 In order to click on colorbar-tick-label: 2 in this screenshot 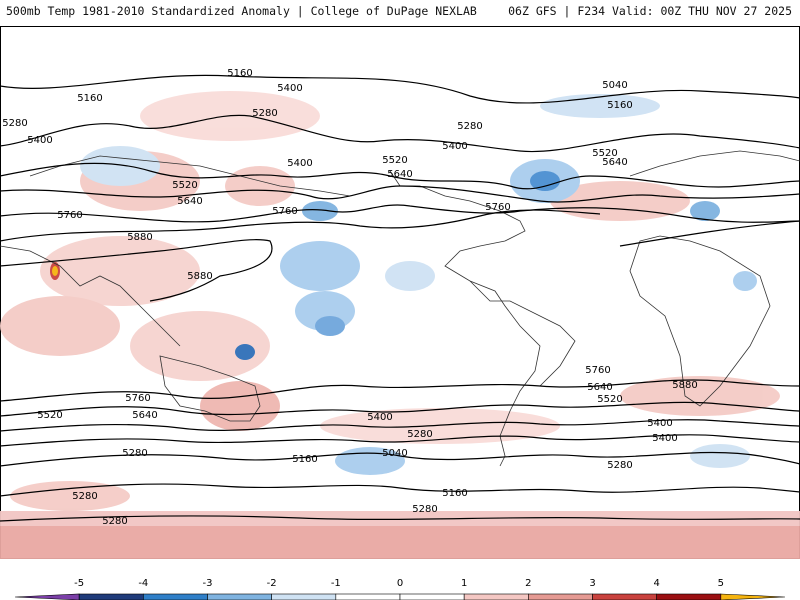, I will do `click(528, 583)`.